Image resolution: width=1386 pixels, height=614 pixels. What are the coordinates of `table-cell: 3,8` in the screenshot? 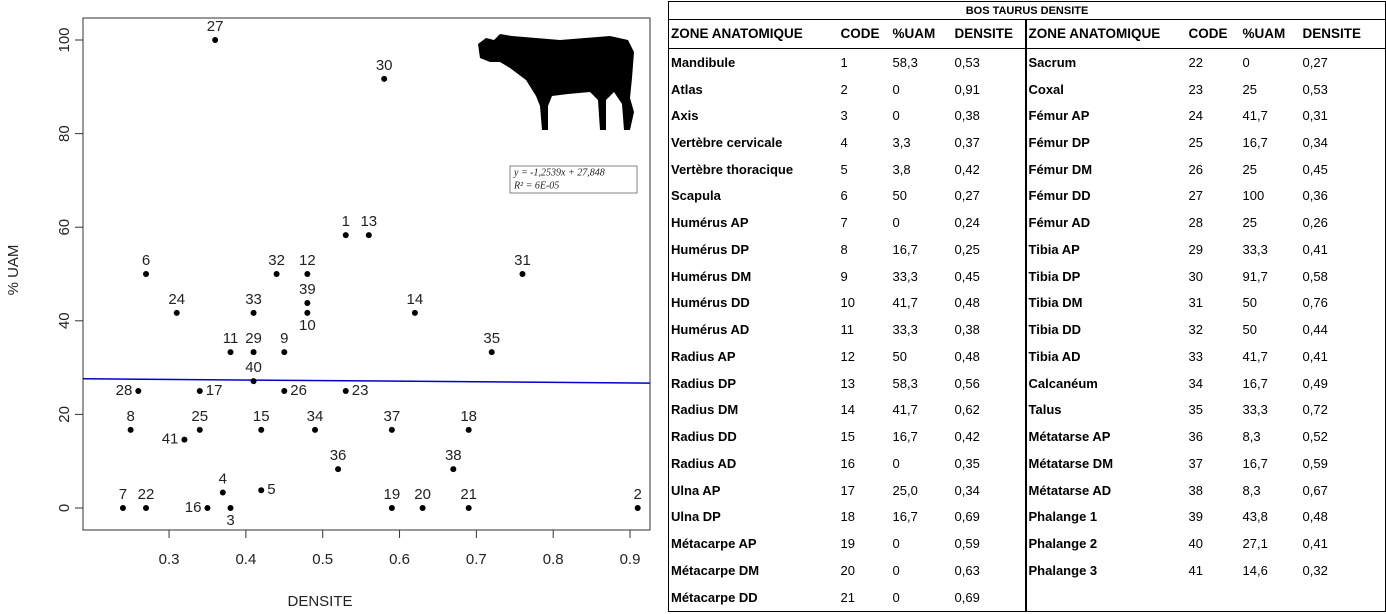 It's located at (901, 169).